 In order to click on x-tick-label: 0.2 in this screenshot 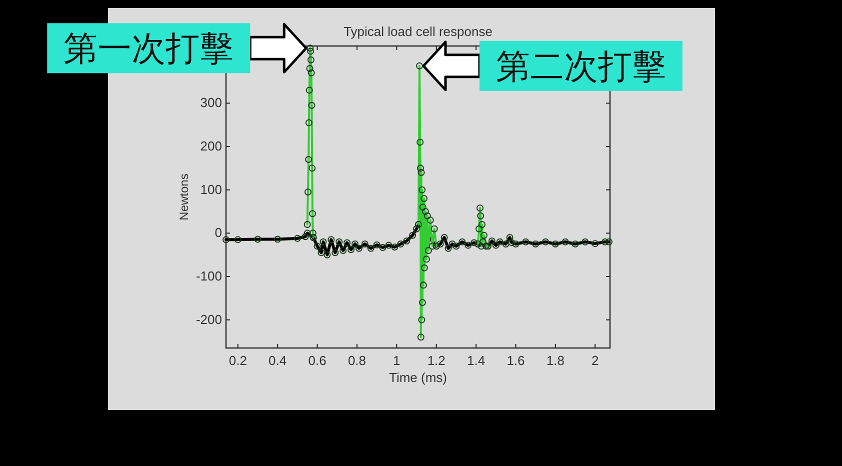, I will do `click(237, 360)`.